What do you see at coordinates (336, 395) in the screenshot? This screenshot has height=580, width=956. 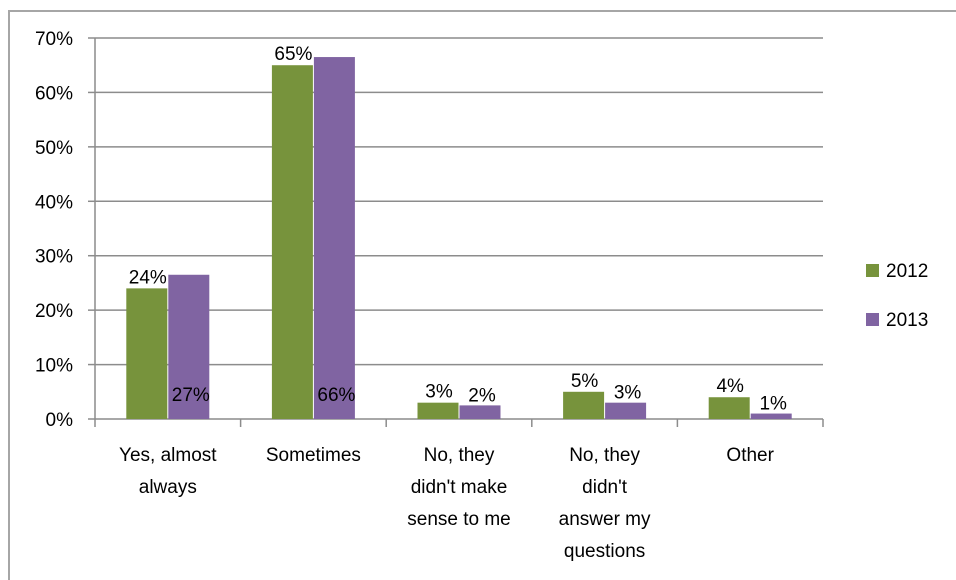 I see `data-label-2013: 66%` at bounding box center [336, 395].